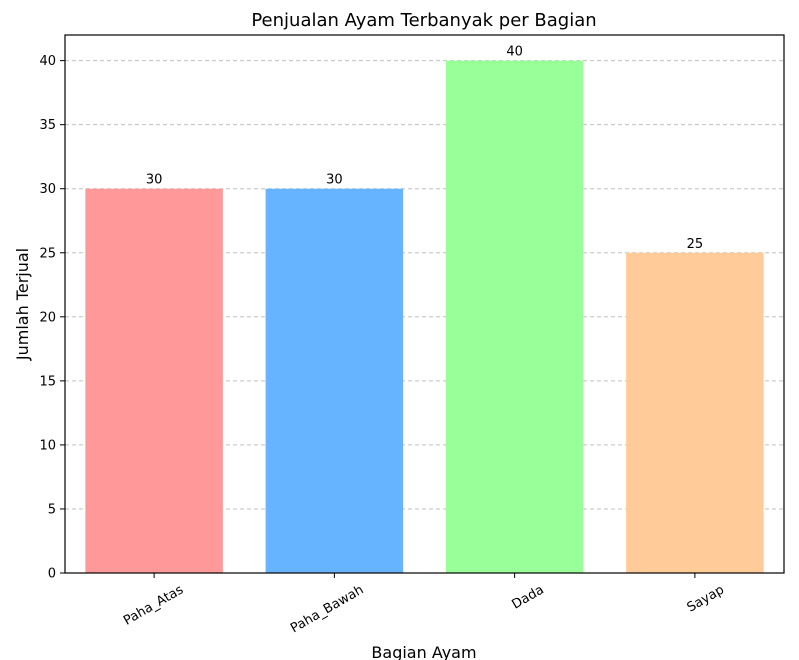  What do you see at coordinates (327, 609) in the screenshot?
I see `x-tick-label: Paha_Bawah` at bounding box center [327, 609].